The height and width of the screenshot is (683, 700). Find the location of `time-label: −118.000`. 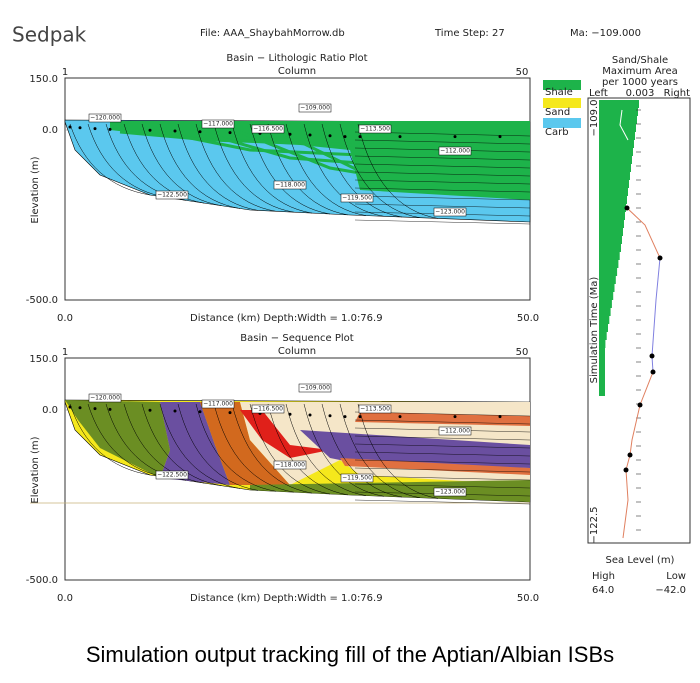

time-label: −118.000 is located at coordinates (290, 185).